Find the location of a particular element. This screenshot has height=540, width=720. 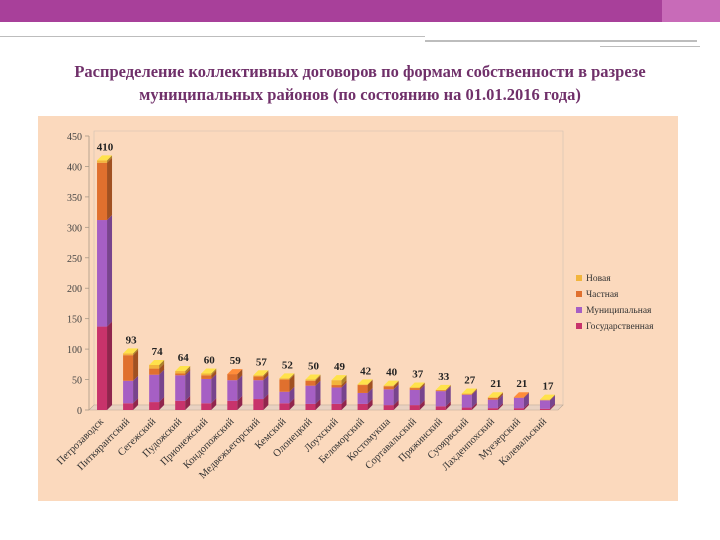

header-rule-right is located at coordinates (561, 41).